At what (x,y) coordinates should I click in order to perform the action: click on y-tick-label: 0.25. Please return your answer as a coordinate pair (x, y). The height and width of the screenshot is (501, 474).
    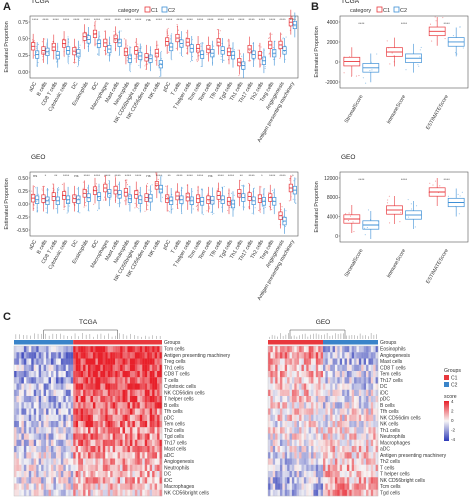
    Looking at the image, I should click on (23, 192).